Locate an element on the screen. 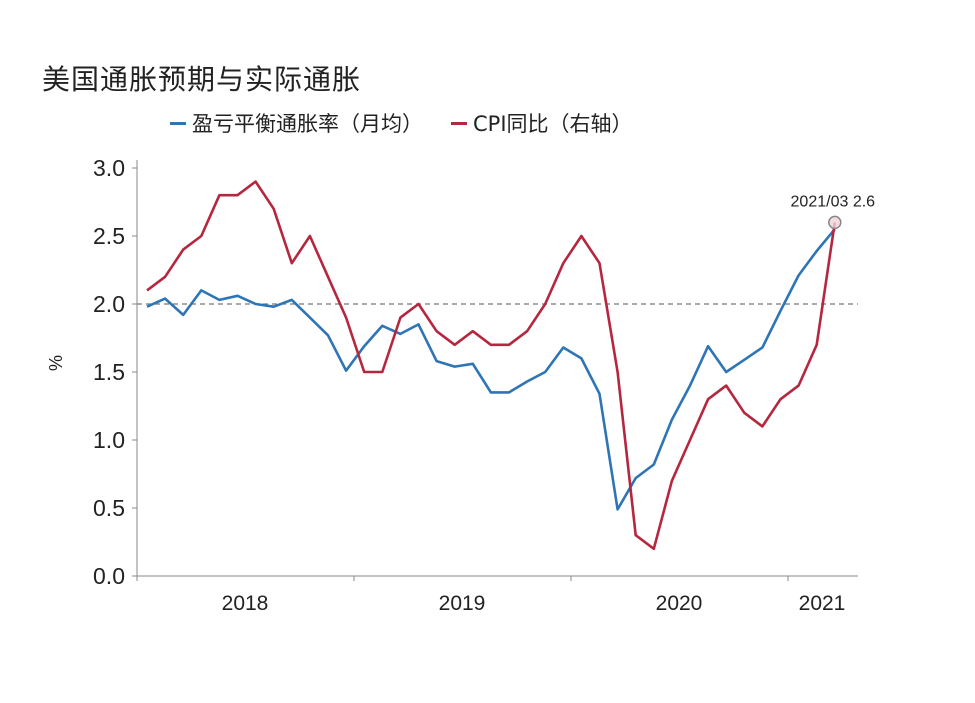 This screenshot has height=703, width=975. y-axis-label: % is located at coordinates (56, 363).